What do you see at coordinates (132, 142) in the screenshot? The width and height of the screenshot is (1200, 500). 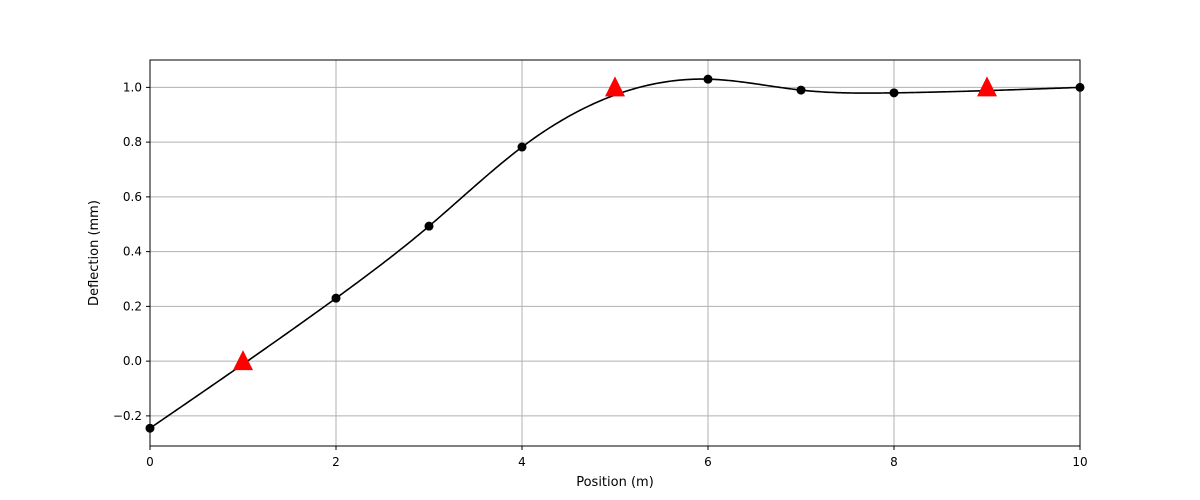 I see `y-tick-label: 0.8` at bounding box center [132, 142].